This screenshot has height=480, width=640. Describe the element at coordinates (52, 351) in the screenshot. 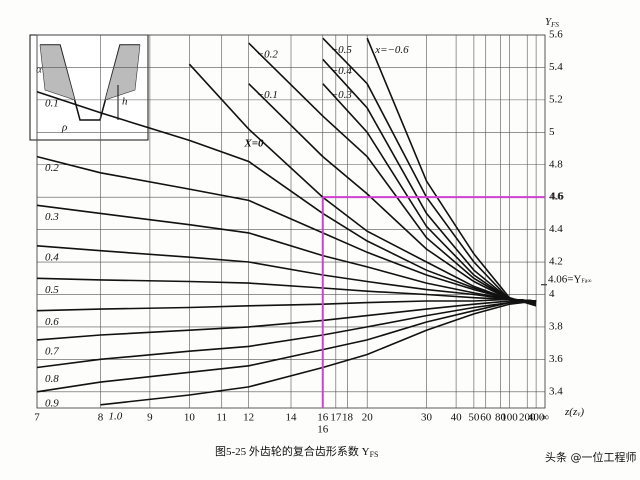

I see `series-label: 0.7` at that location.